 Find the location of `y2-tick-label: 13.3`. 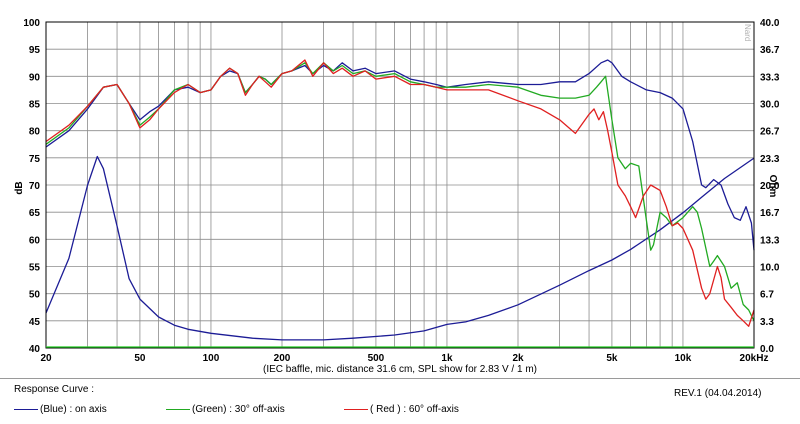

y2-tick-label: 13.3 is located at coordinates (770, 240).